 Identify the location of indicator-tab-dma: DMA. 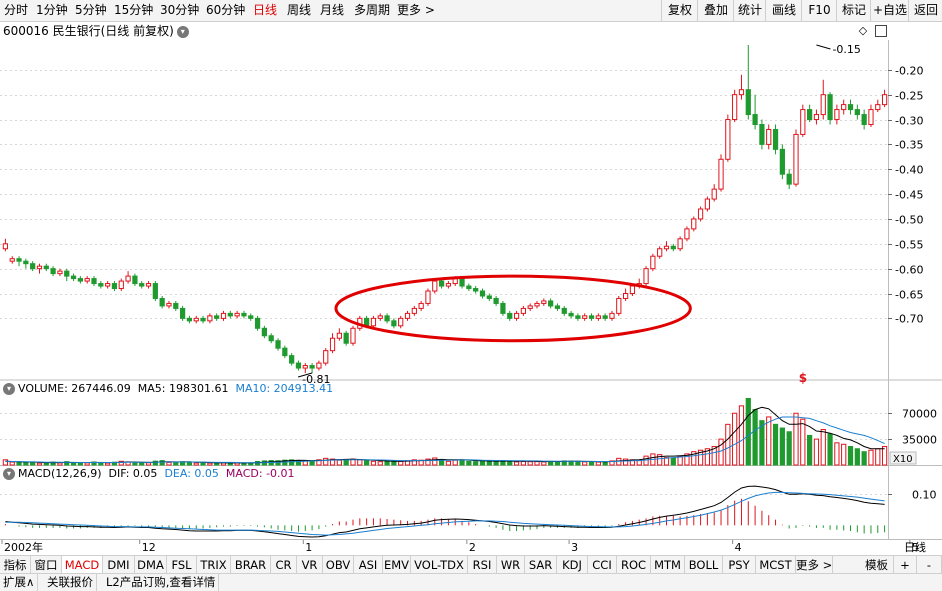
(151, 565).